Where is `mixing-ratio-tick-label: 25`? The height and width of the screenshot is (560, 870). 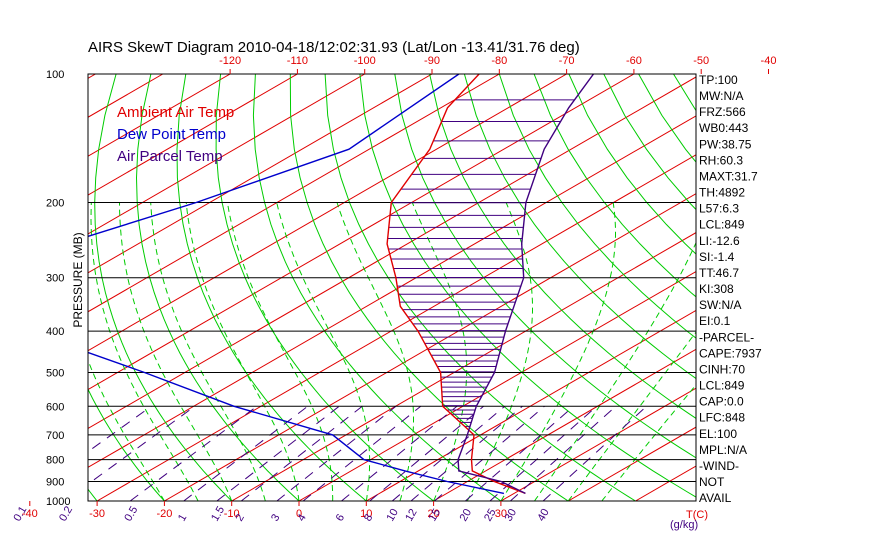
mixing-ratio-tick-label: 25 is located at coordinates (490, 515).